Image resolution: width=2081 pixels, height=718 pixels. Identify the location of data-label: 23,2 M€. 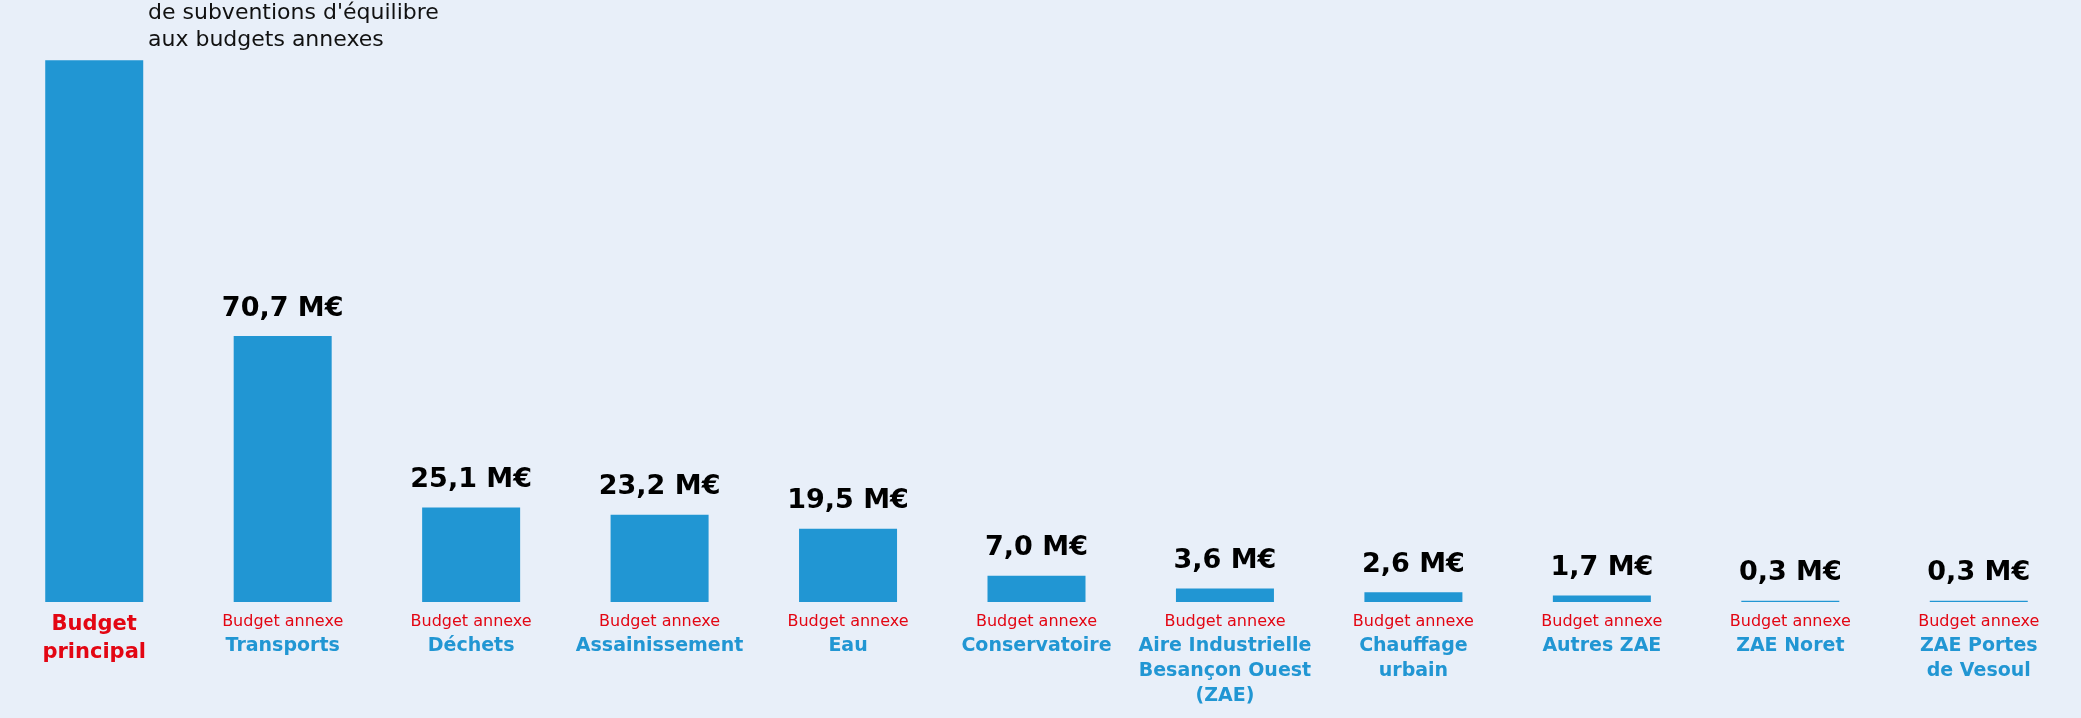
(659, 485).